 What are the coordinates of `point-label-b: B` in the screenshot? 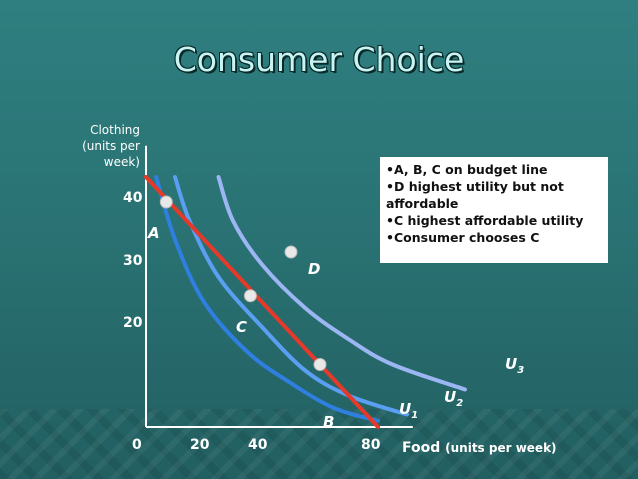 It's located at (329, 422).